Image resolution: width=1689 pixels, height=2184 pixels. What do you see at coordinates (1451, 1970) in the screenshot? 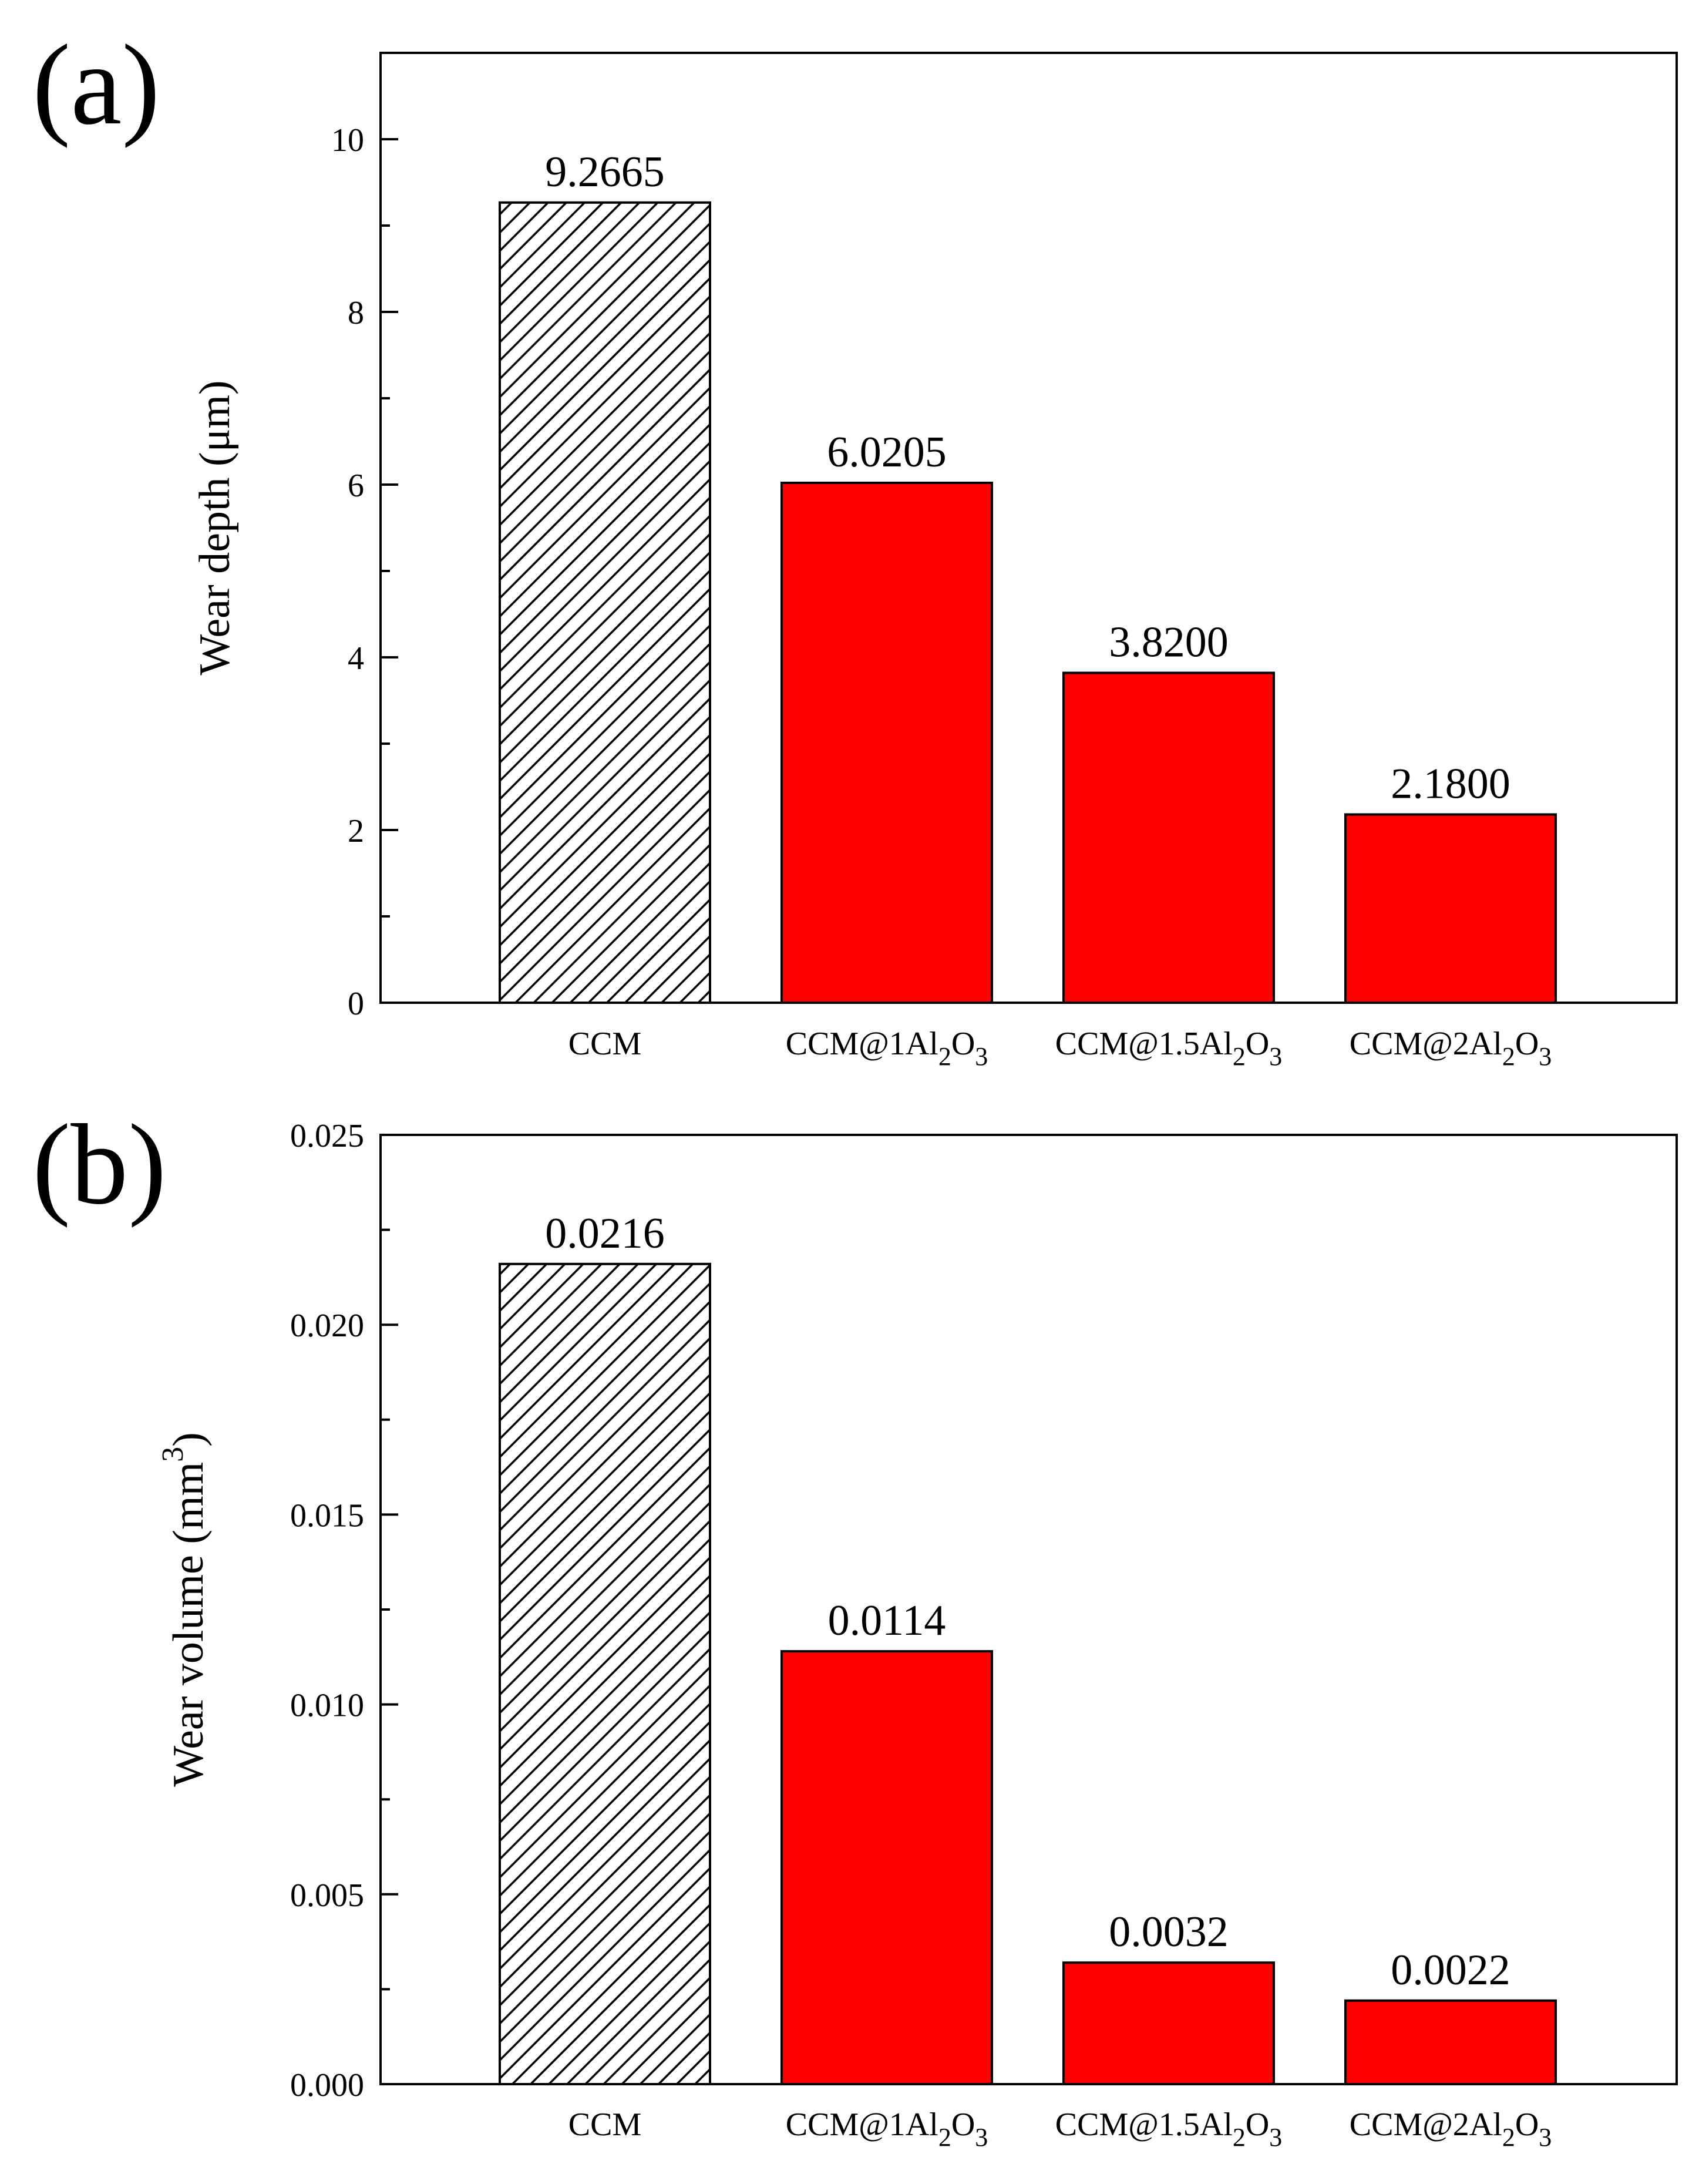
I see `data-label: 0.0022` at bounding box center [1451, 1970].